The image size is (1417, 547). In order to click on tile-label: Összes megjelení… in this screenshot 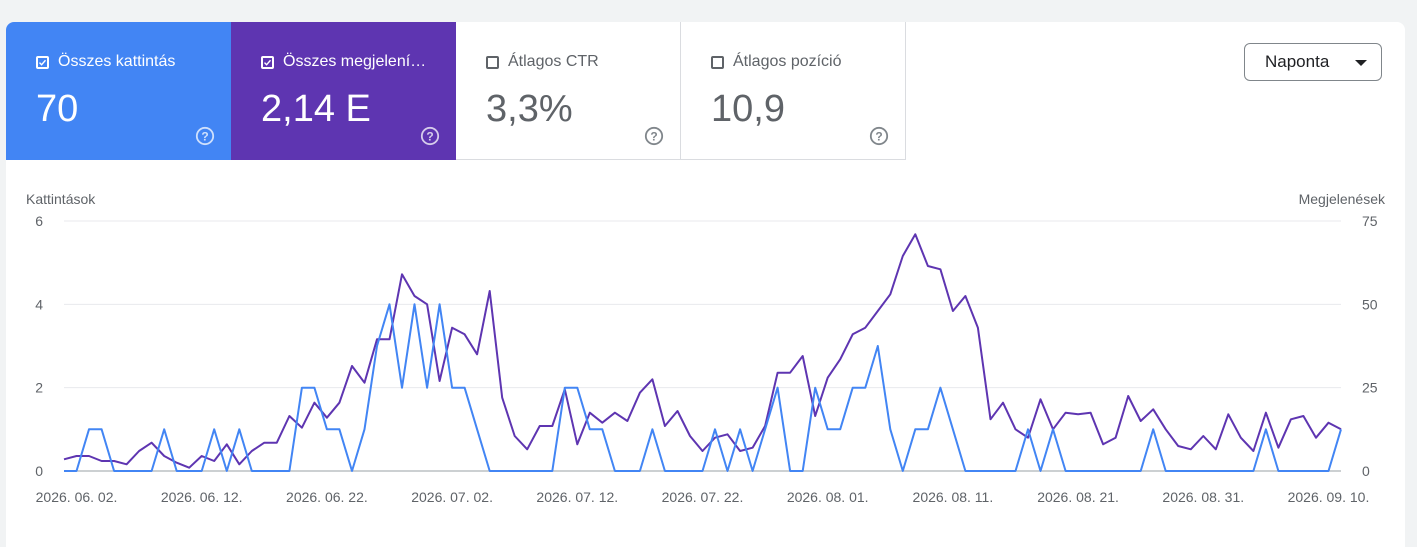, I will do `click(355, 61)`.